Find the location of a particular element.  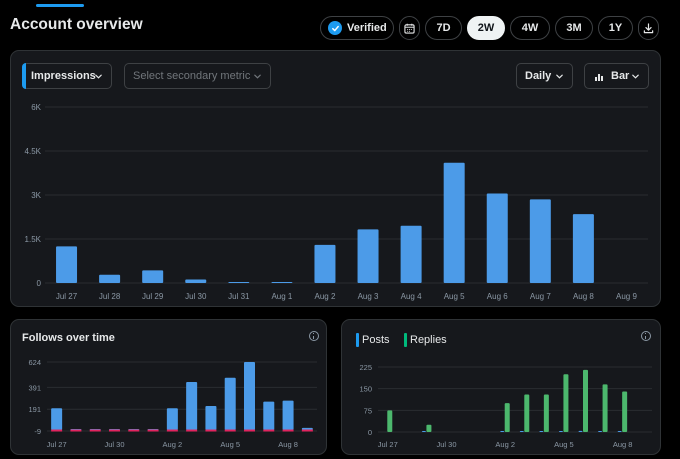

primary-metric-select: Impressions is located at coordinates (67, 76).